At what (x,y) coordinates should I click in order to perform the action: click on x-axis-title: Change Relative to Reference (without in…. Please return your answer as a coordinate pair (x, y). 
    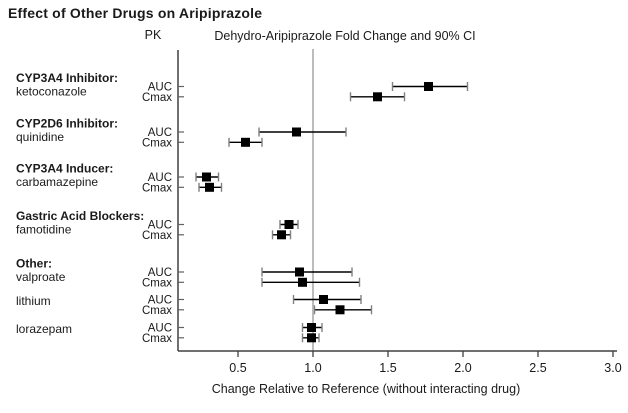
    Looking at the image, I should click on (366, 389).